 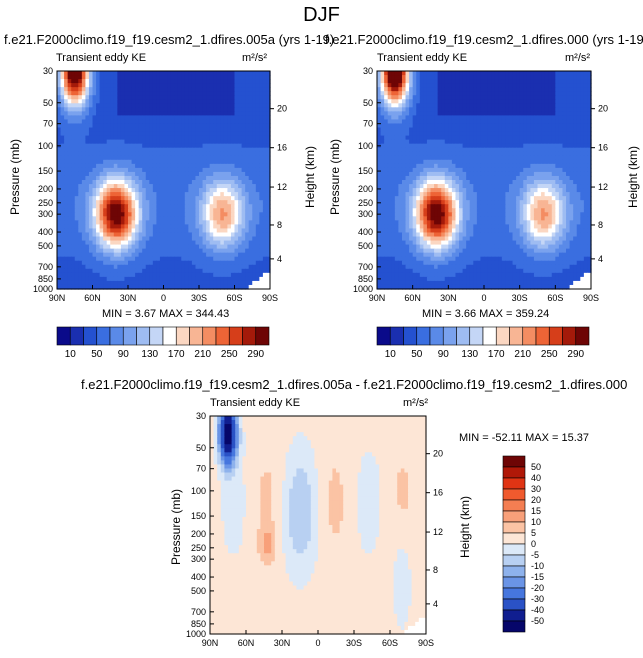 I want to click on x-tick-label-1: 0, so click(x=163, y=298).